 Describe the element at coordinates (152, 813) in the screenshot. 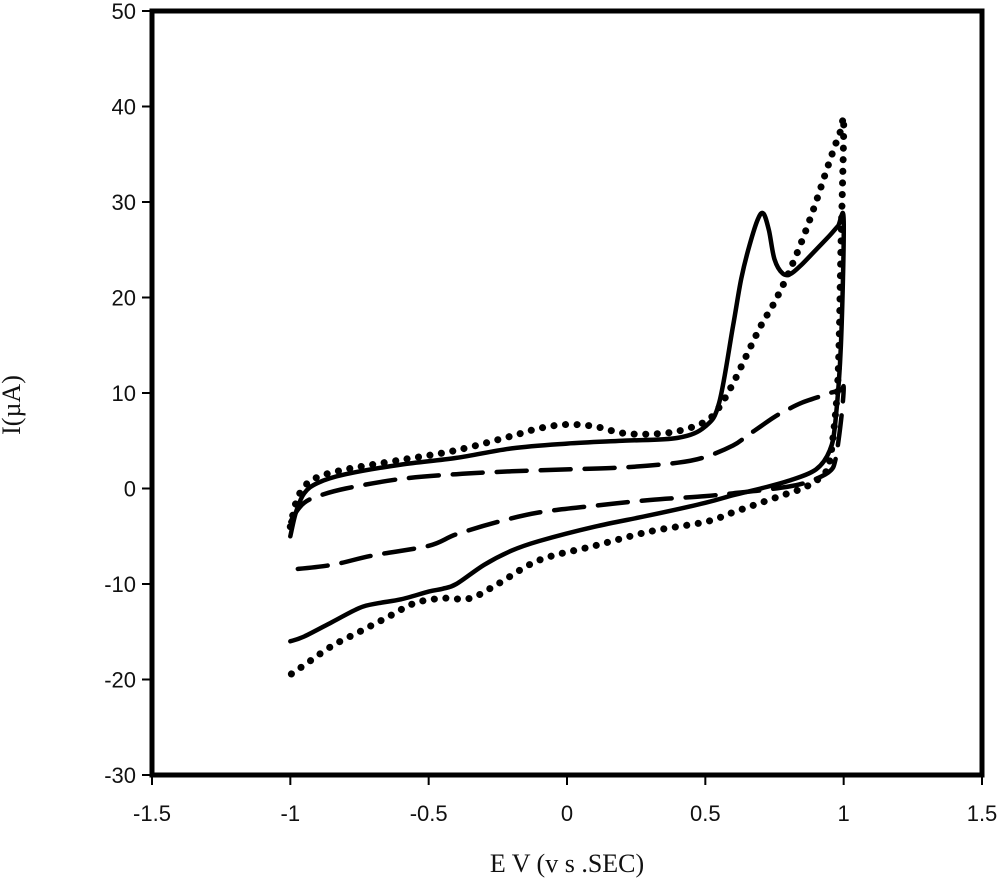

I see `x-tick-label: -1.5` at that location.